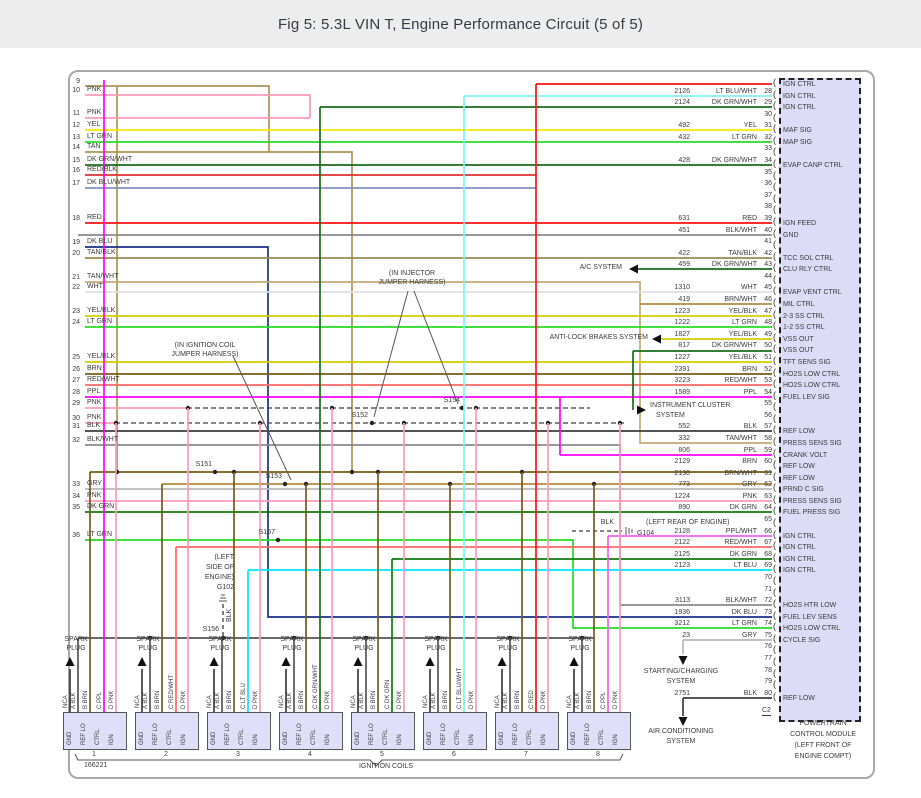  Describe the element at coordinates (76, 322) in the screenshot. I see `left-pin-number: 24` at that location.